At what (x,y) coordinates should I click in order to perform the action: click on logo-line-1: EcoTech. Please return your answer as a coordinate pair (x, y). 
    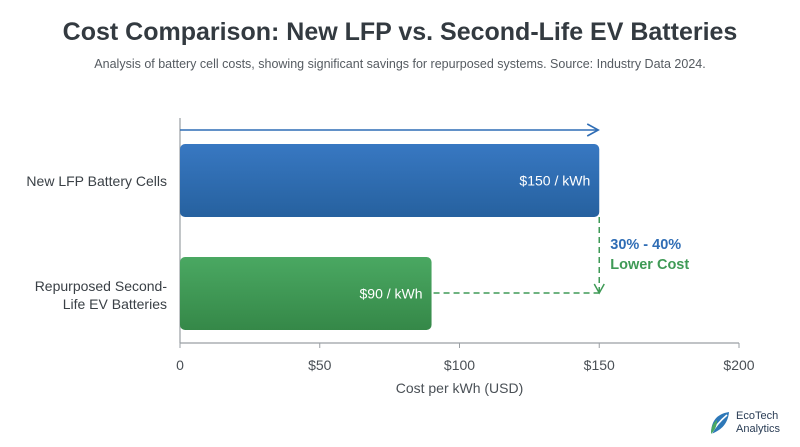
    Looking at the image, I should click on (757, 416).